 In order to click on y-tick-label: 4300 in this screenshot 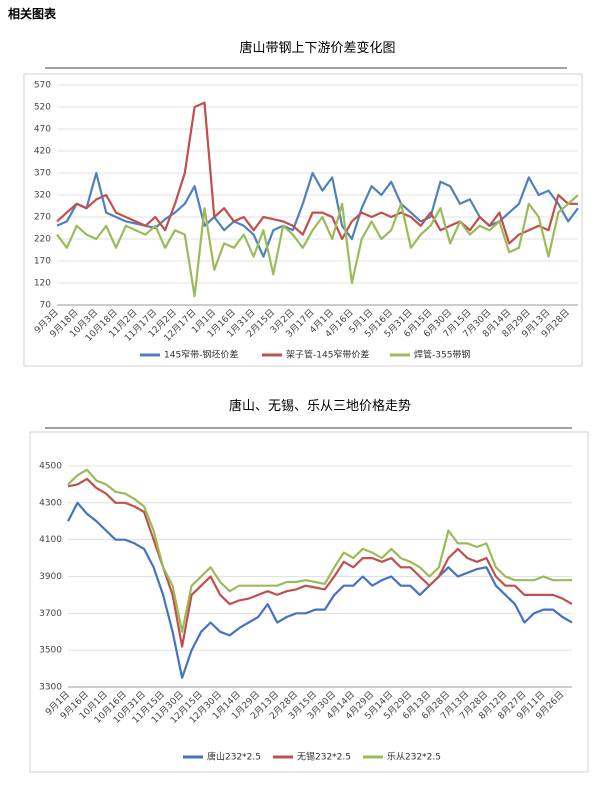, I will do `click(50, 503)`.